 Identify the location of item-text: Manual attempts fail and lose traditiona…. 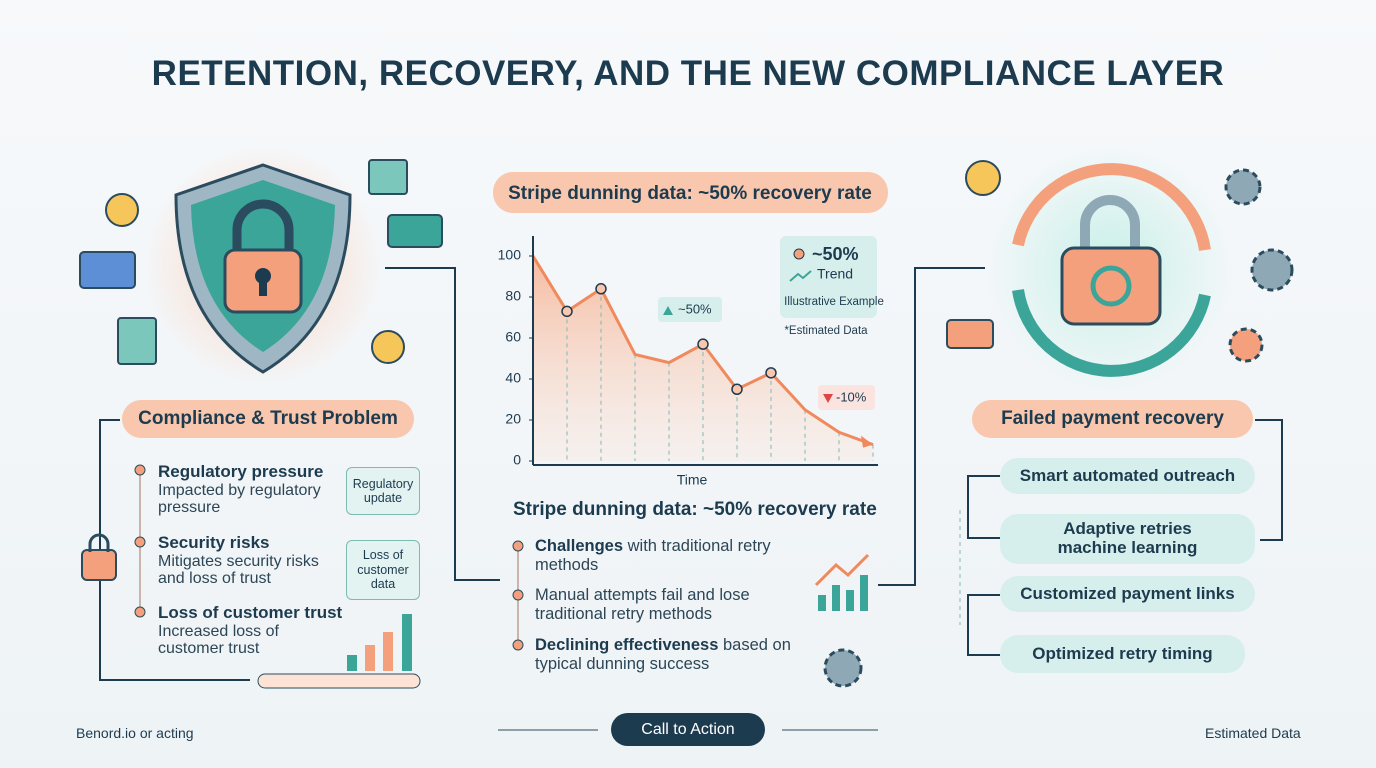
(642, 604).